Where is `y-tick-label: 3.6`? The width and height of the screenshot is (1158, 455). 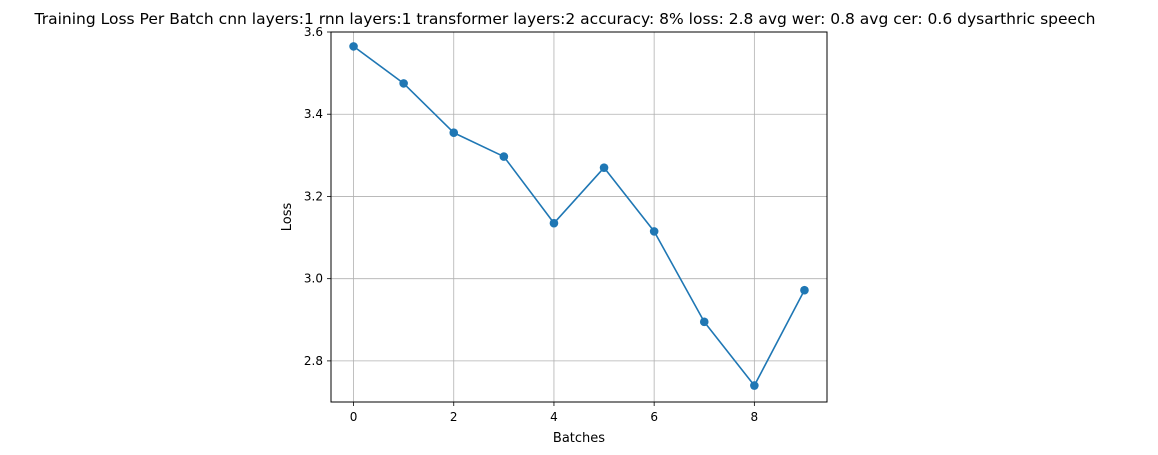 y-tick-label: 3.6 is located at coordinates (313, 32).